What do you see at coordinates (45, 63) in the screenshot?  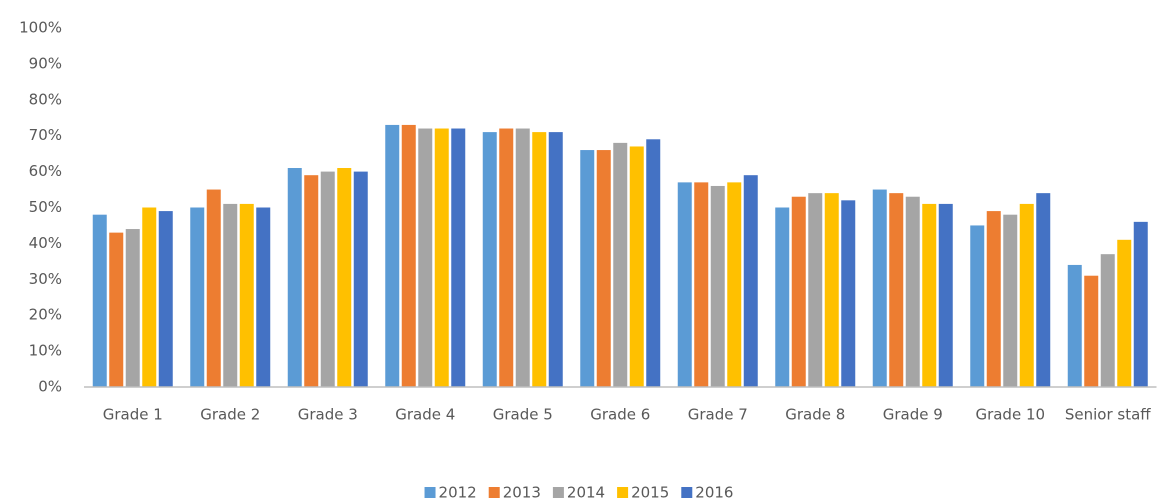 I see `y-tick-label: 90%` at bounding box center [45, 63].